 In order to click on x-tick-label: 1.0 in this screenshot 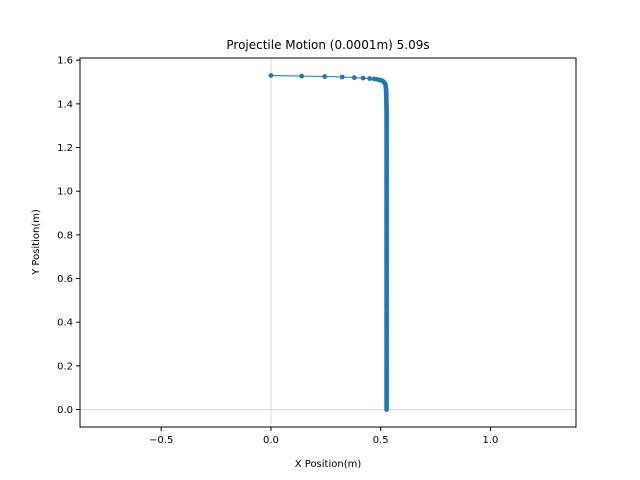, I will do `click(490, 440)`.